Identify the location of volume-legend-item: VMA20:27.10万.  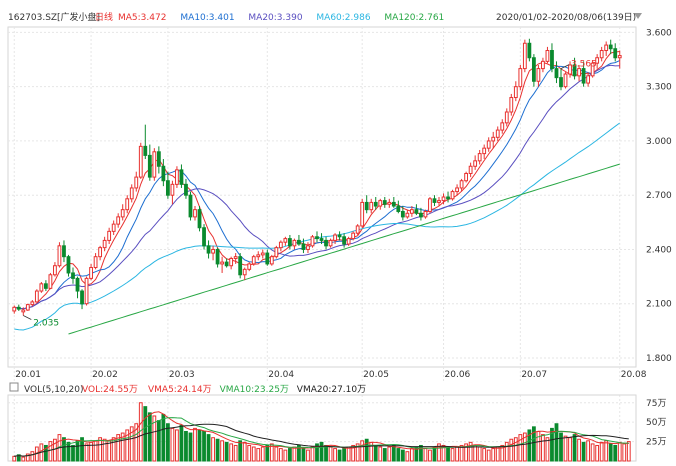
(331, 390).